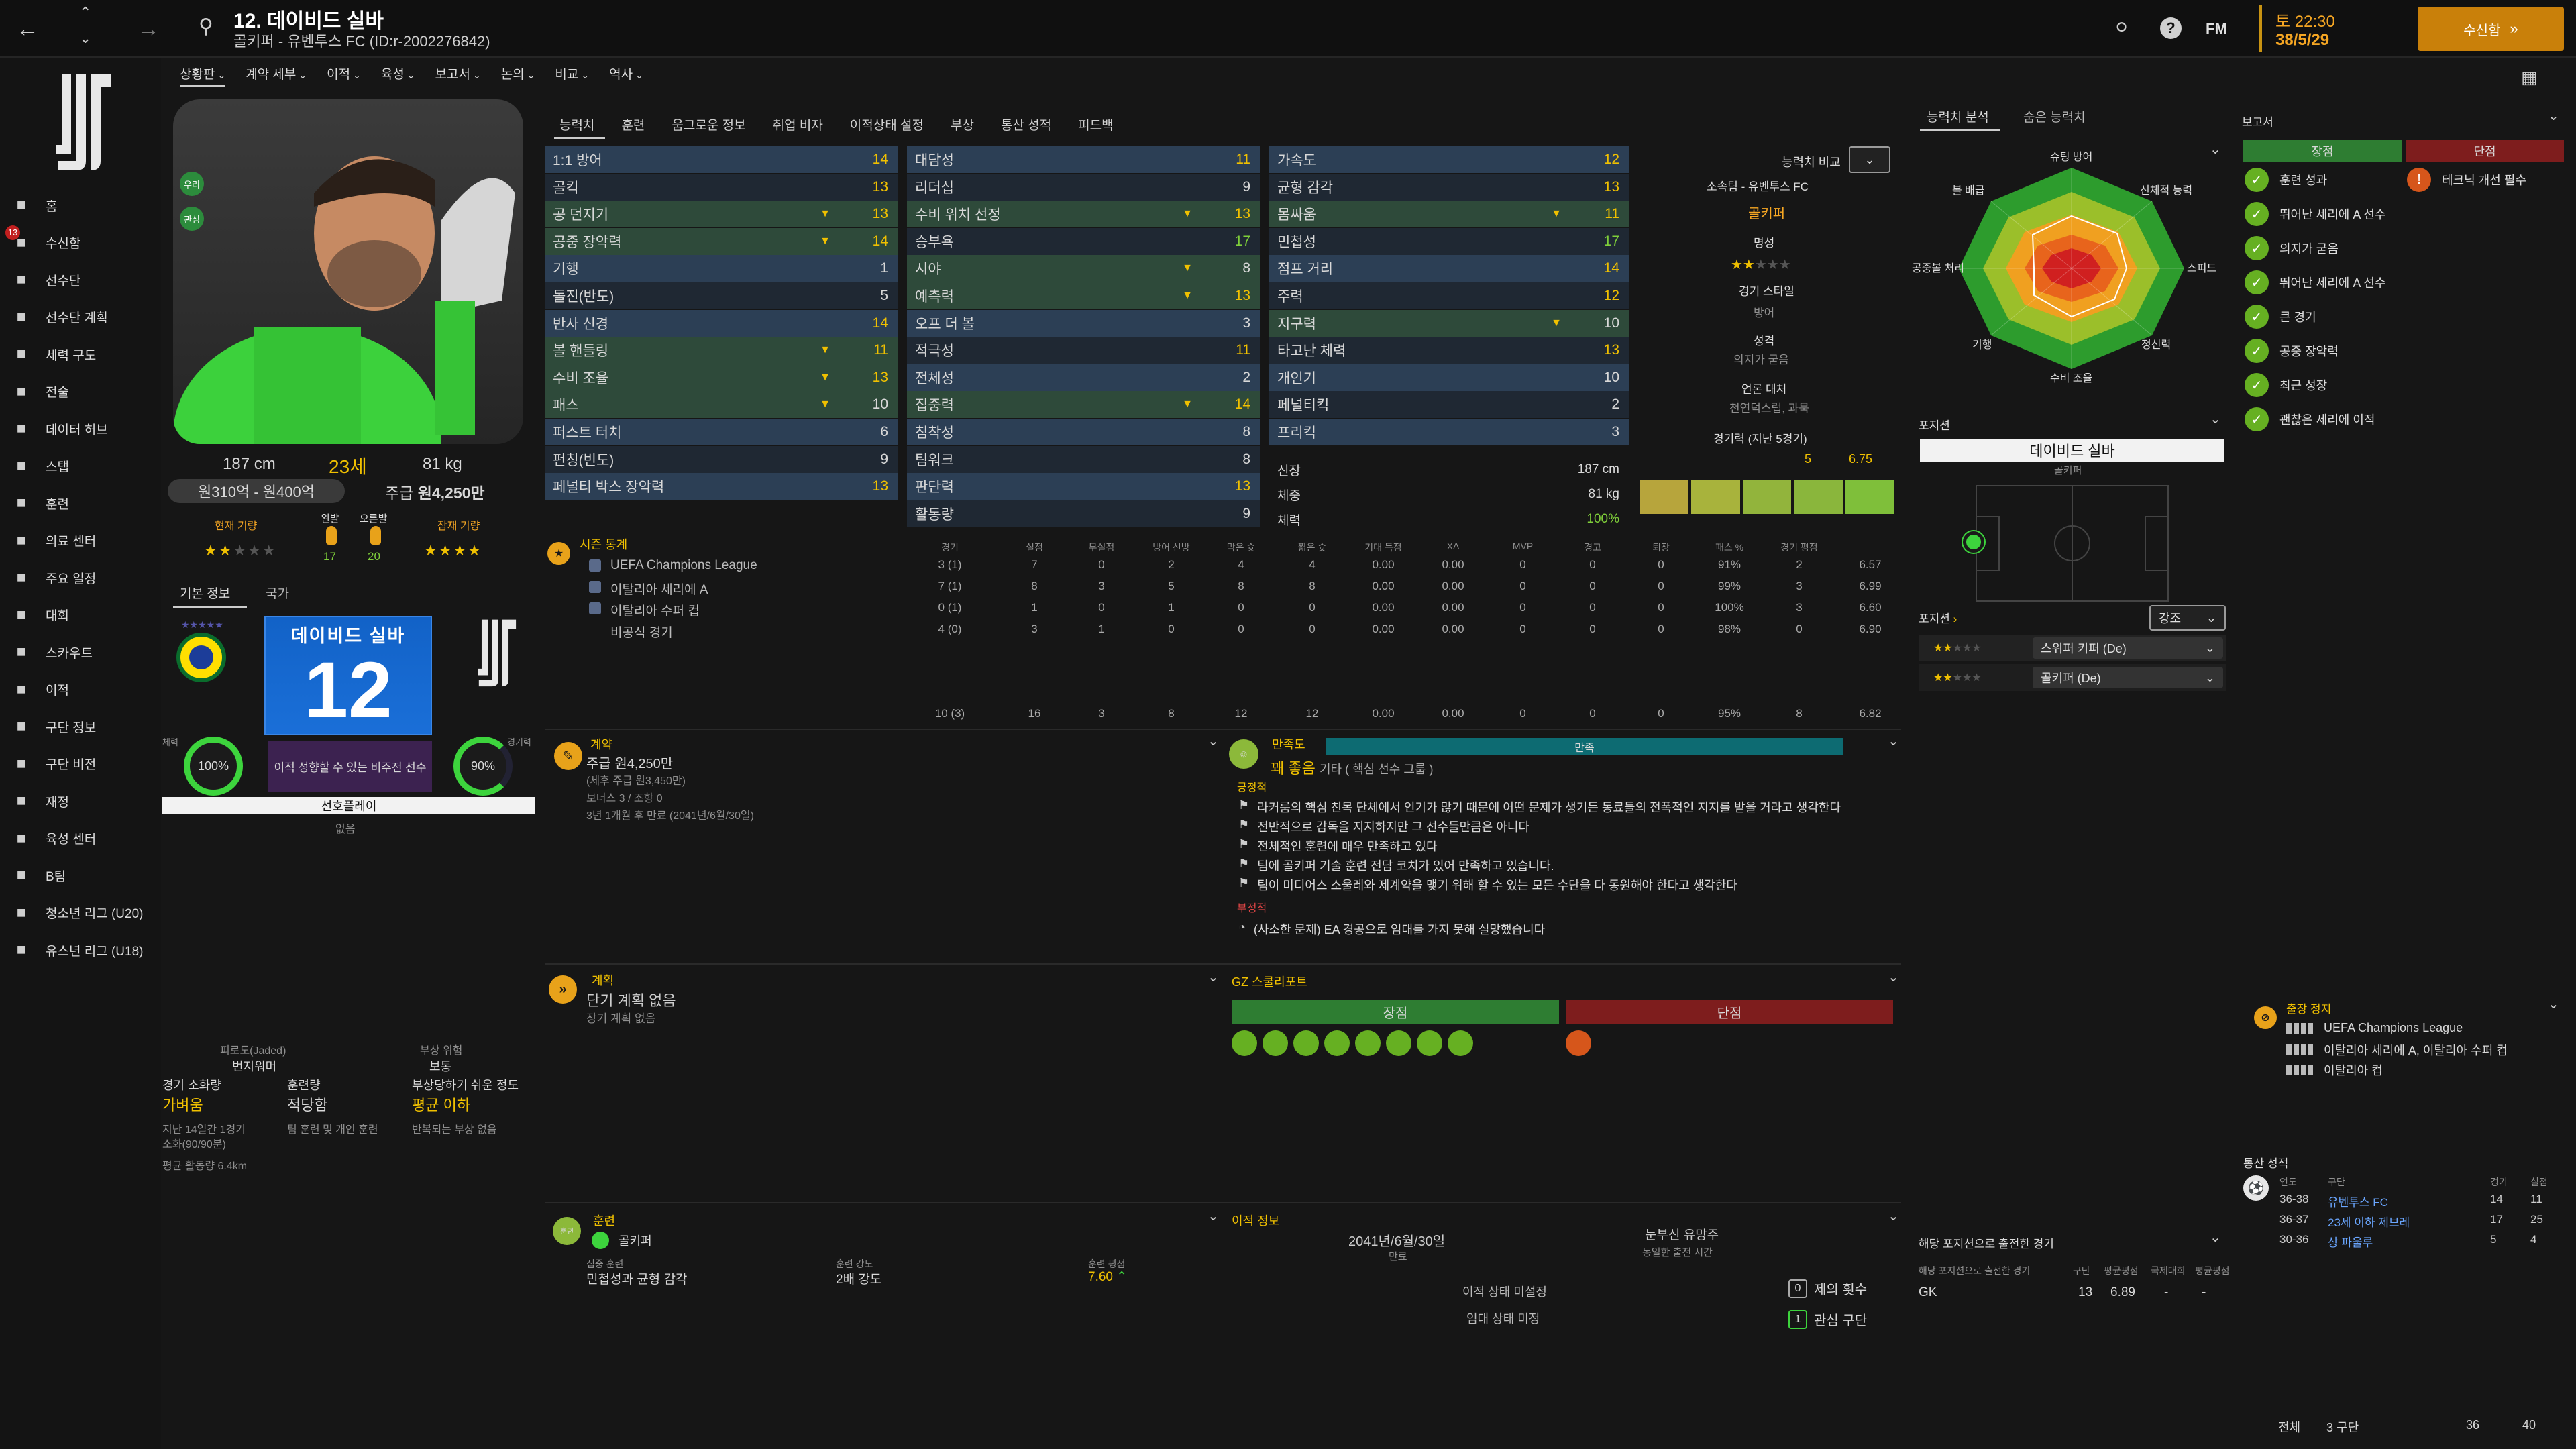 The width and height of the screenshot is (2576, 1449). I want to click on sidebar-item: ■ 구단 정보, so click(80, 726).